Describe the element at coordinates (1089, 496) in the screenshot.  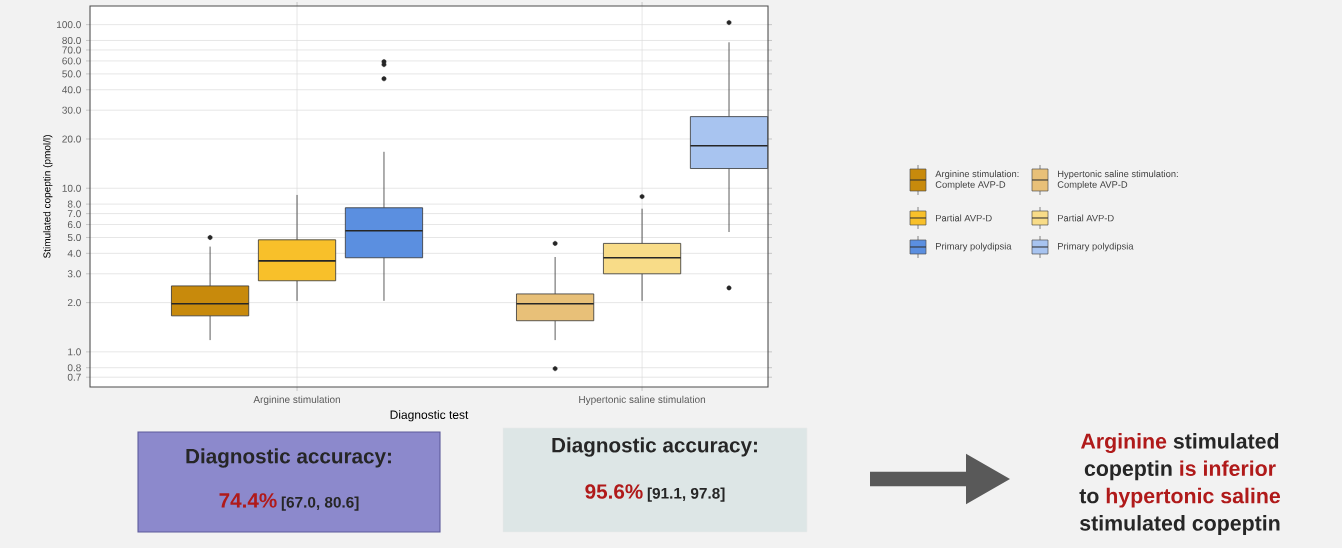
I see `text: to` at that location.